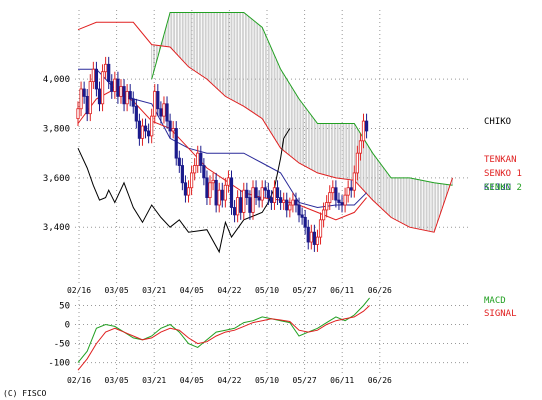 The width and height of the screenshot is (542, 400). What do you see at coordinates (495, 301) in the screenshot?
I see `legend-macd: MACD` at bounding box center [495, 301].